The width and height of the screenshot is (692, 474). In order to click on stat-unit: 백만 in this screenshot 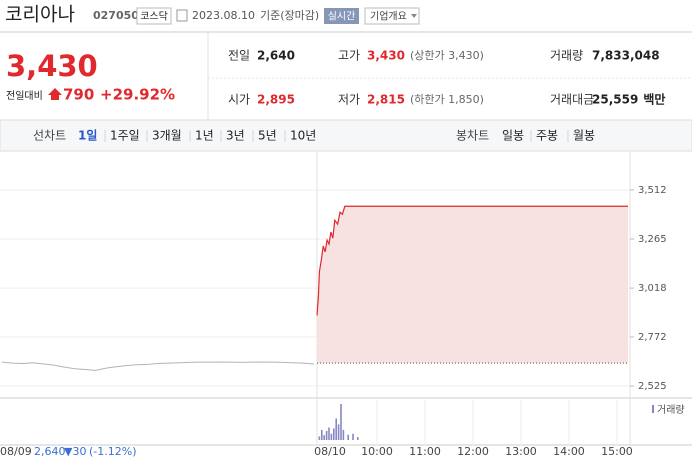, I will do `click(654, 99)`.